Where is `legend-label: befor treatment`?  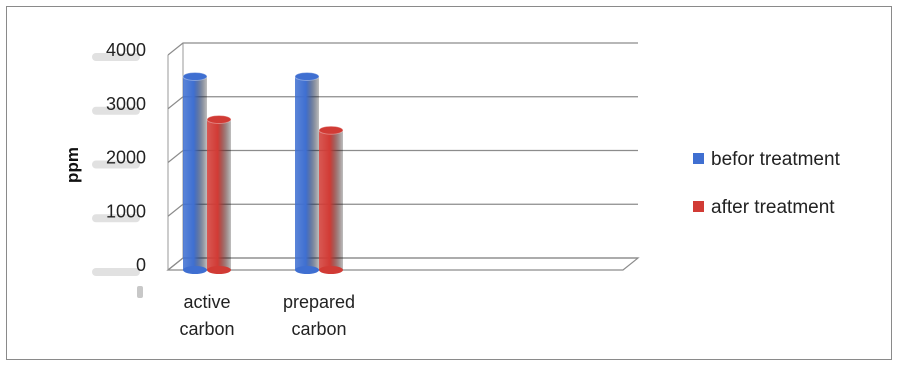 legend-label: befor treatment is located at coordinates (776, 159).